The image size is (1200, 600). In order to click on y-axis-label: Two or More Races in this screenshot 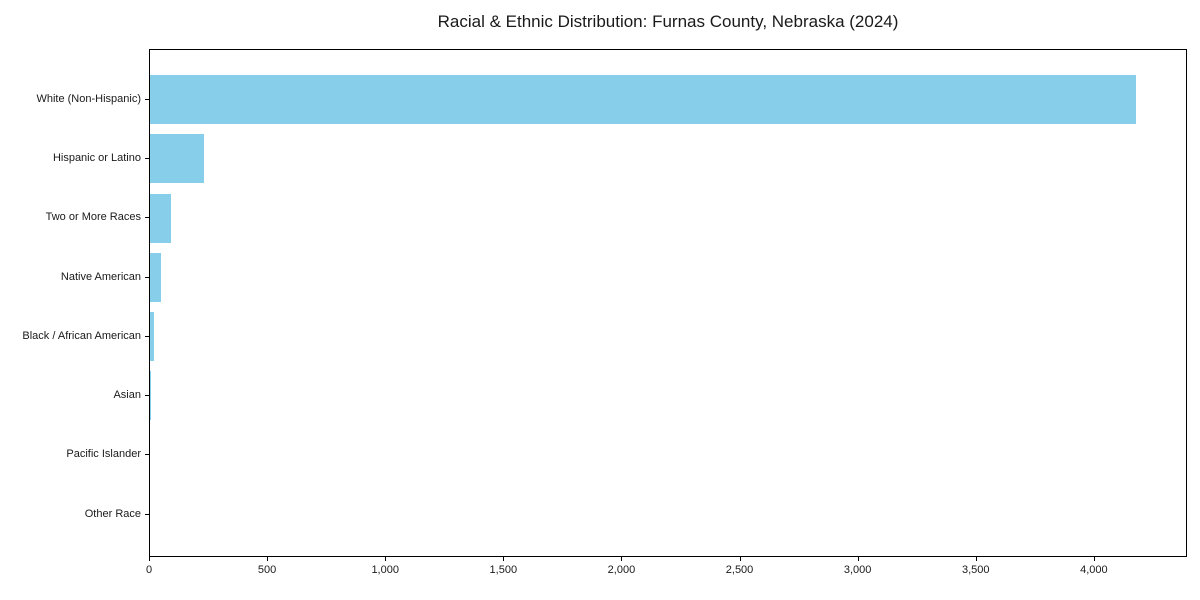, I will do `click(93, 217)`.